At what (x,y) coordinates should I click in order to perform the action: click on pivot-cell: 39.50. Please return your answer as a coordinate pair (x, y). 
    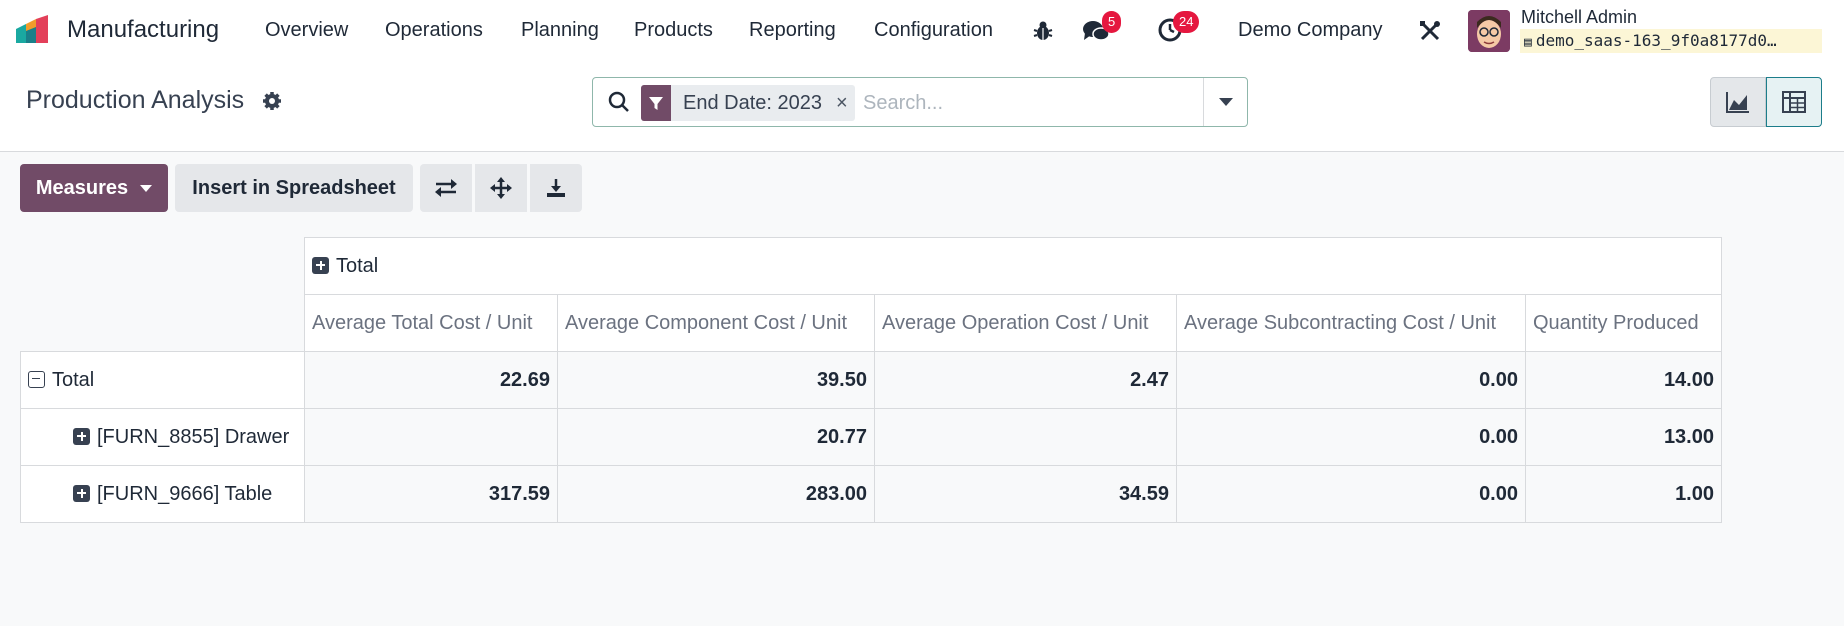
    Looking at the image, I should click on (716, 380).